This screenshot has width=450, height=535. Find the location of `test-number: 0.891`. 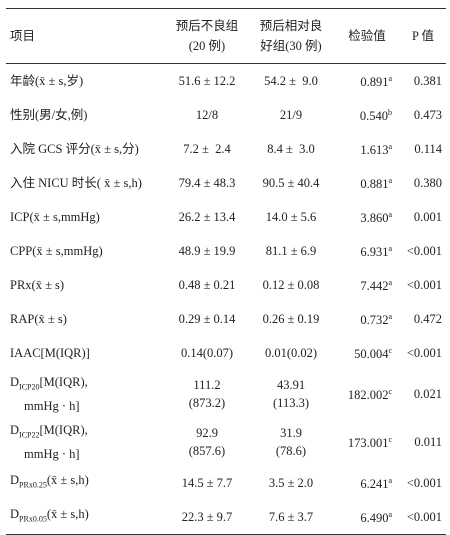

test-number: 0.891 is located at coordinates (374, 82).